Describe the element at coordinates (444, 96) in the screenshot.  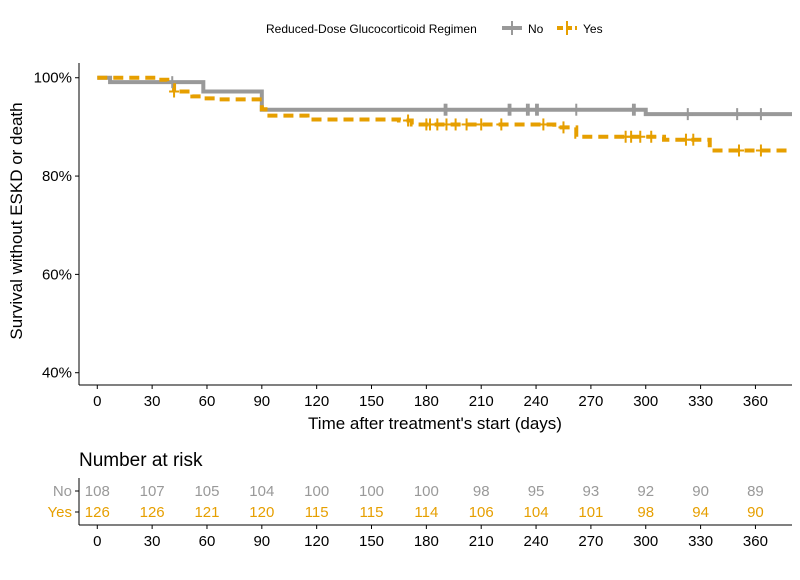
I see `survival-curve-no` at that location.